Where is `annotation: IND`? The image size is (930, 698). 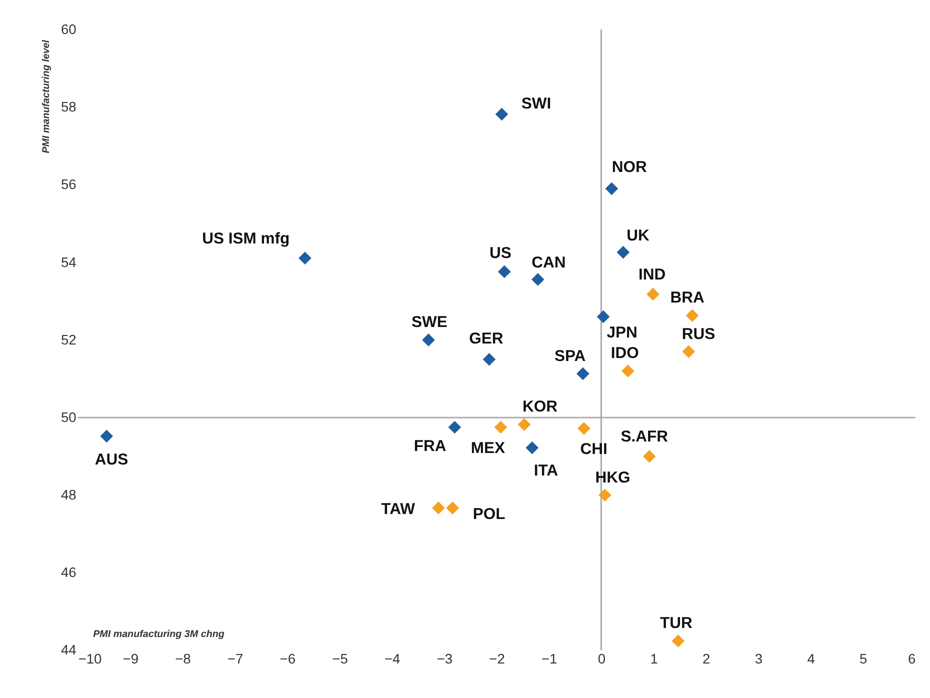
annotation: IND is located at coordinates (652, 275).